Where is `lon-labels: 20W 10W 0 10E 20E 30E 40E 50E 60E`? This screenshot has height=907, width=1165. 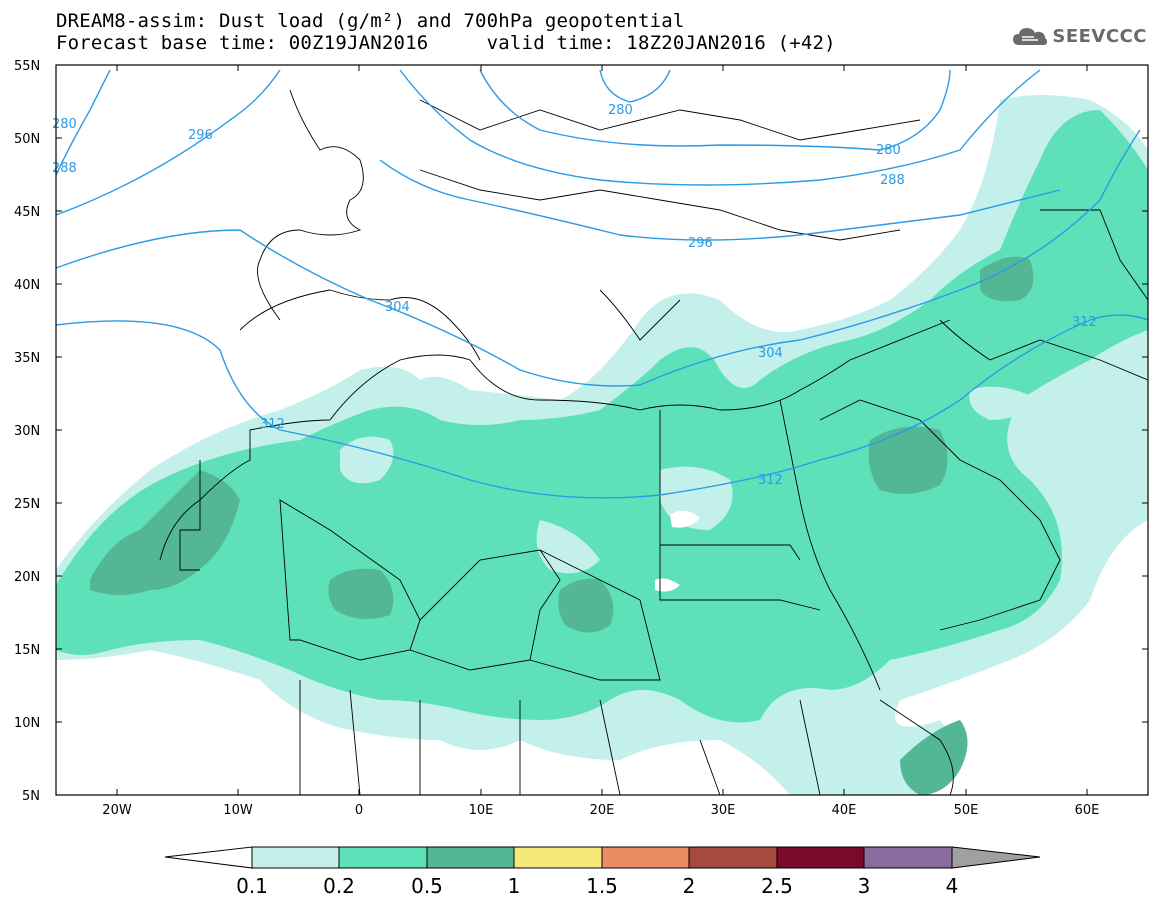 lon-labels: 20W 10W 0 10E 20E 30E 40E 50E 60E is located at coordinates (600, 810).